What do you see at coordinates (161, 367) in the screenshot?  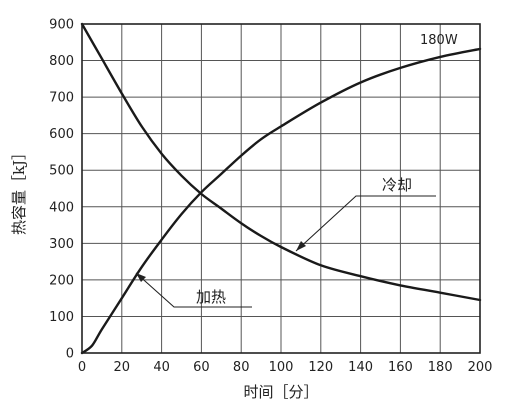 I see `x-tick-label: 40` at bounding box center [161, 367].